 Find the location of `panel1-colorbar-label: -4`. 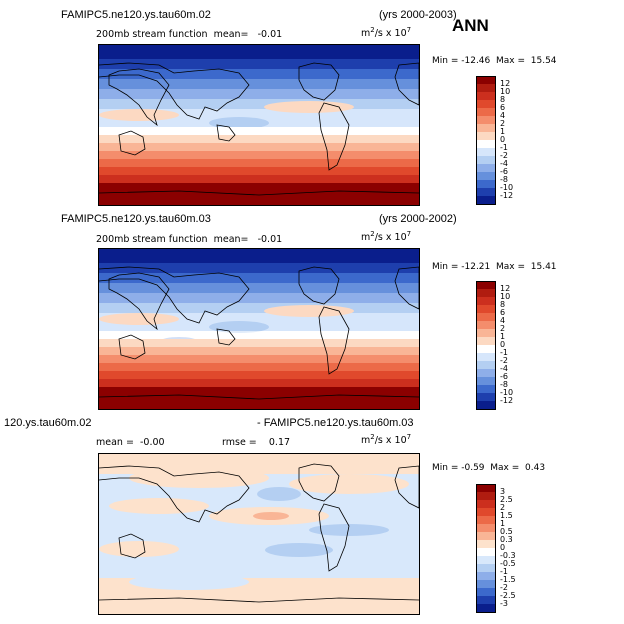

panel1-colorbar-label: -4 is located at coordinates (504, 163).